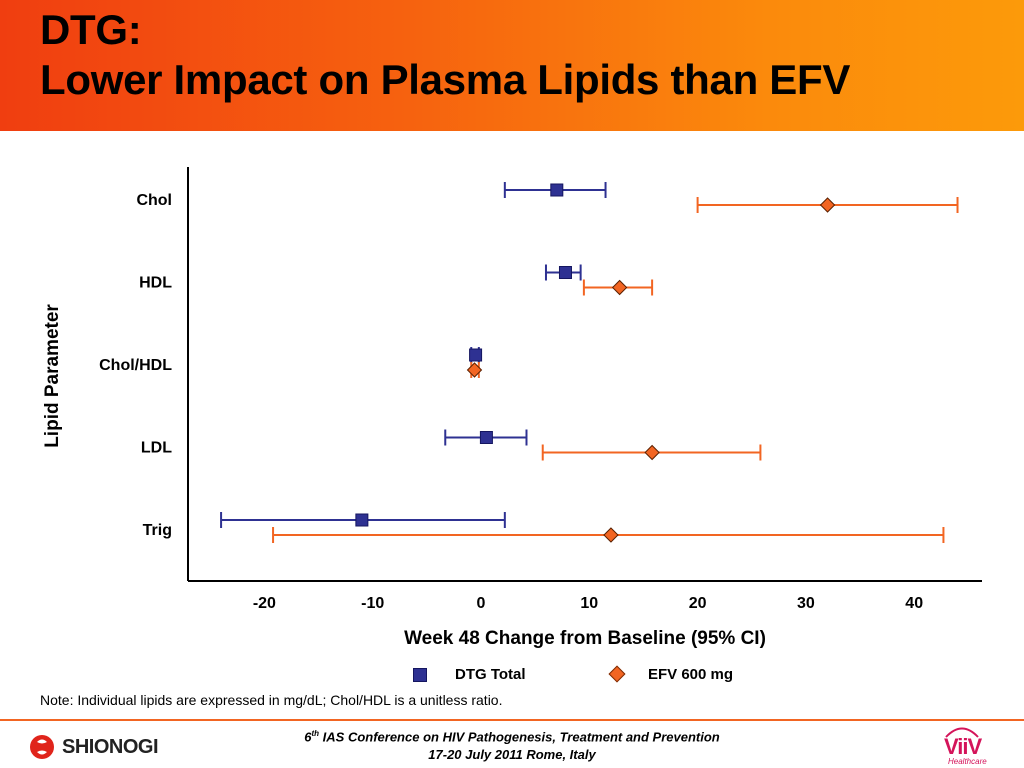 The height and width of the screenshot is (768, 1024). What do you see at coordinates (967, 761) in the screenshot?
I see `viiv-logo-subtext: Healthcare` at bounding box center [967, 761].